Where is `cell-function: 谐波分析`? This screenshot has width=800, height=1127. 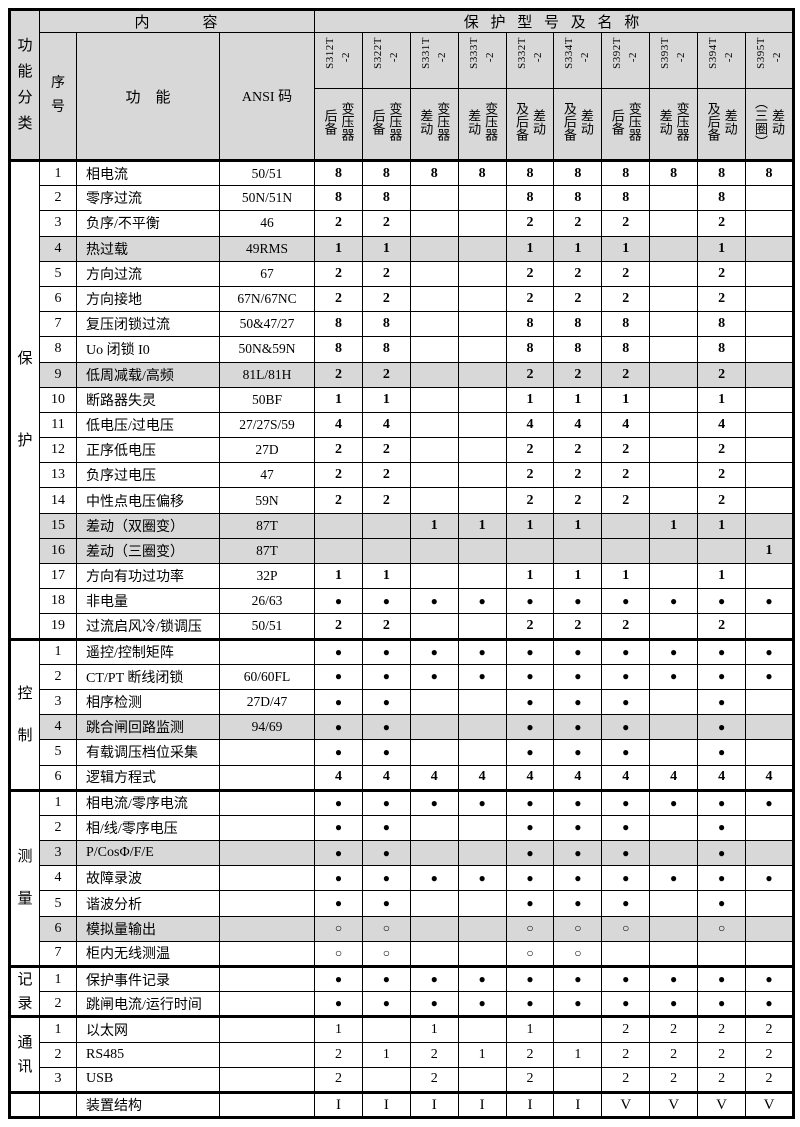 cell-function: 谐波分析 is located at coordinates (148, 903).